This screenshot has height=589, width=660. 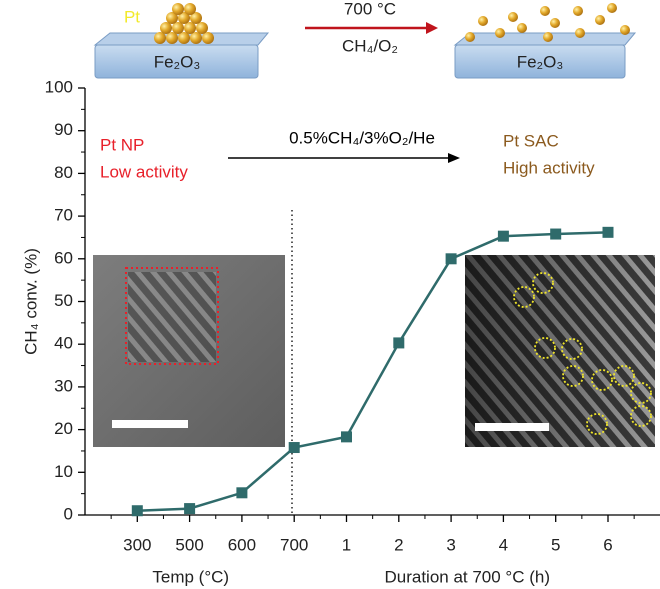 What do you see at coordinates (63, 257) in the screenshot?
I see `y-tick-label: 60` at bounding box center [63, 257].